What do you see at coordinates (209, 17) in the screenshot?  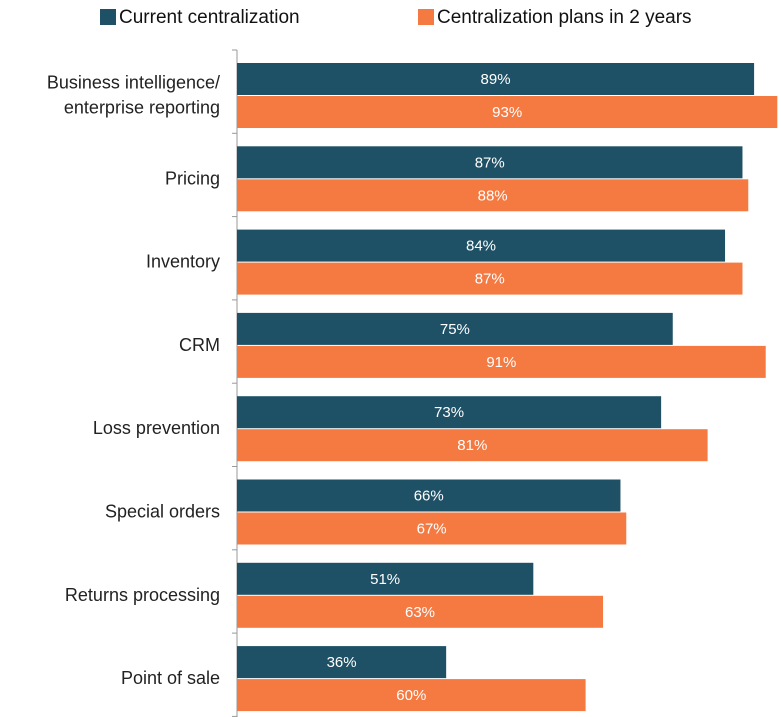 I see `legend-label: Current centralization` at bounding box center [209, 17].